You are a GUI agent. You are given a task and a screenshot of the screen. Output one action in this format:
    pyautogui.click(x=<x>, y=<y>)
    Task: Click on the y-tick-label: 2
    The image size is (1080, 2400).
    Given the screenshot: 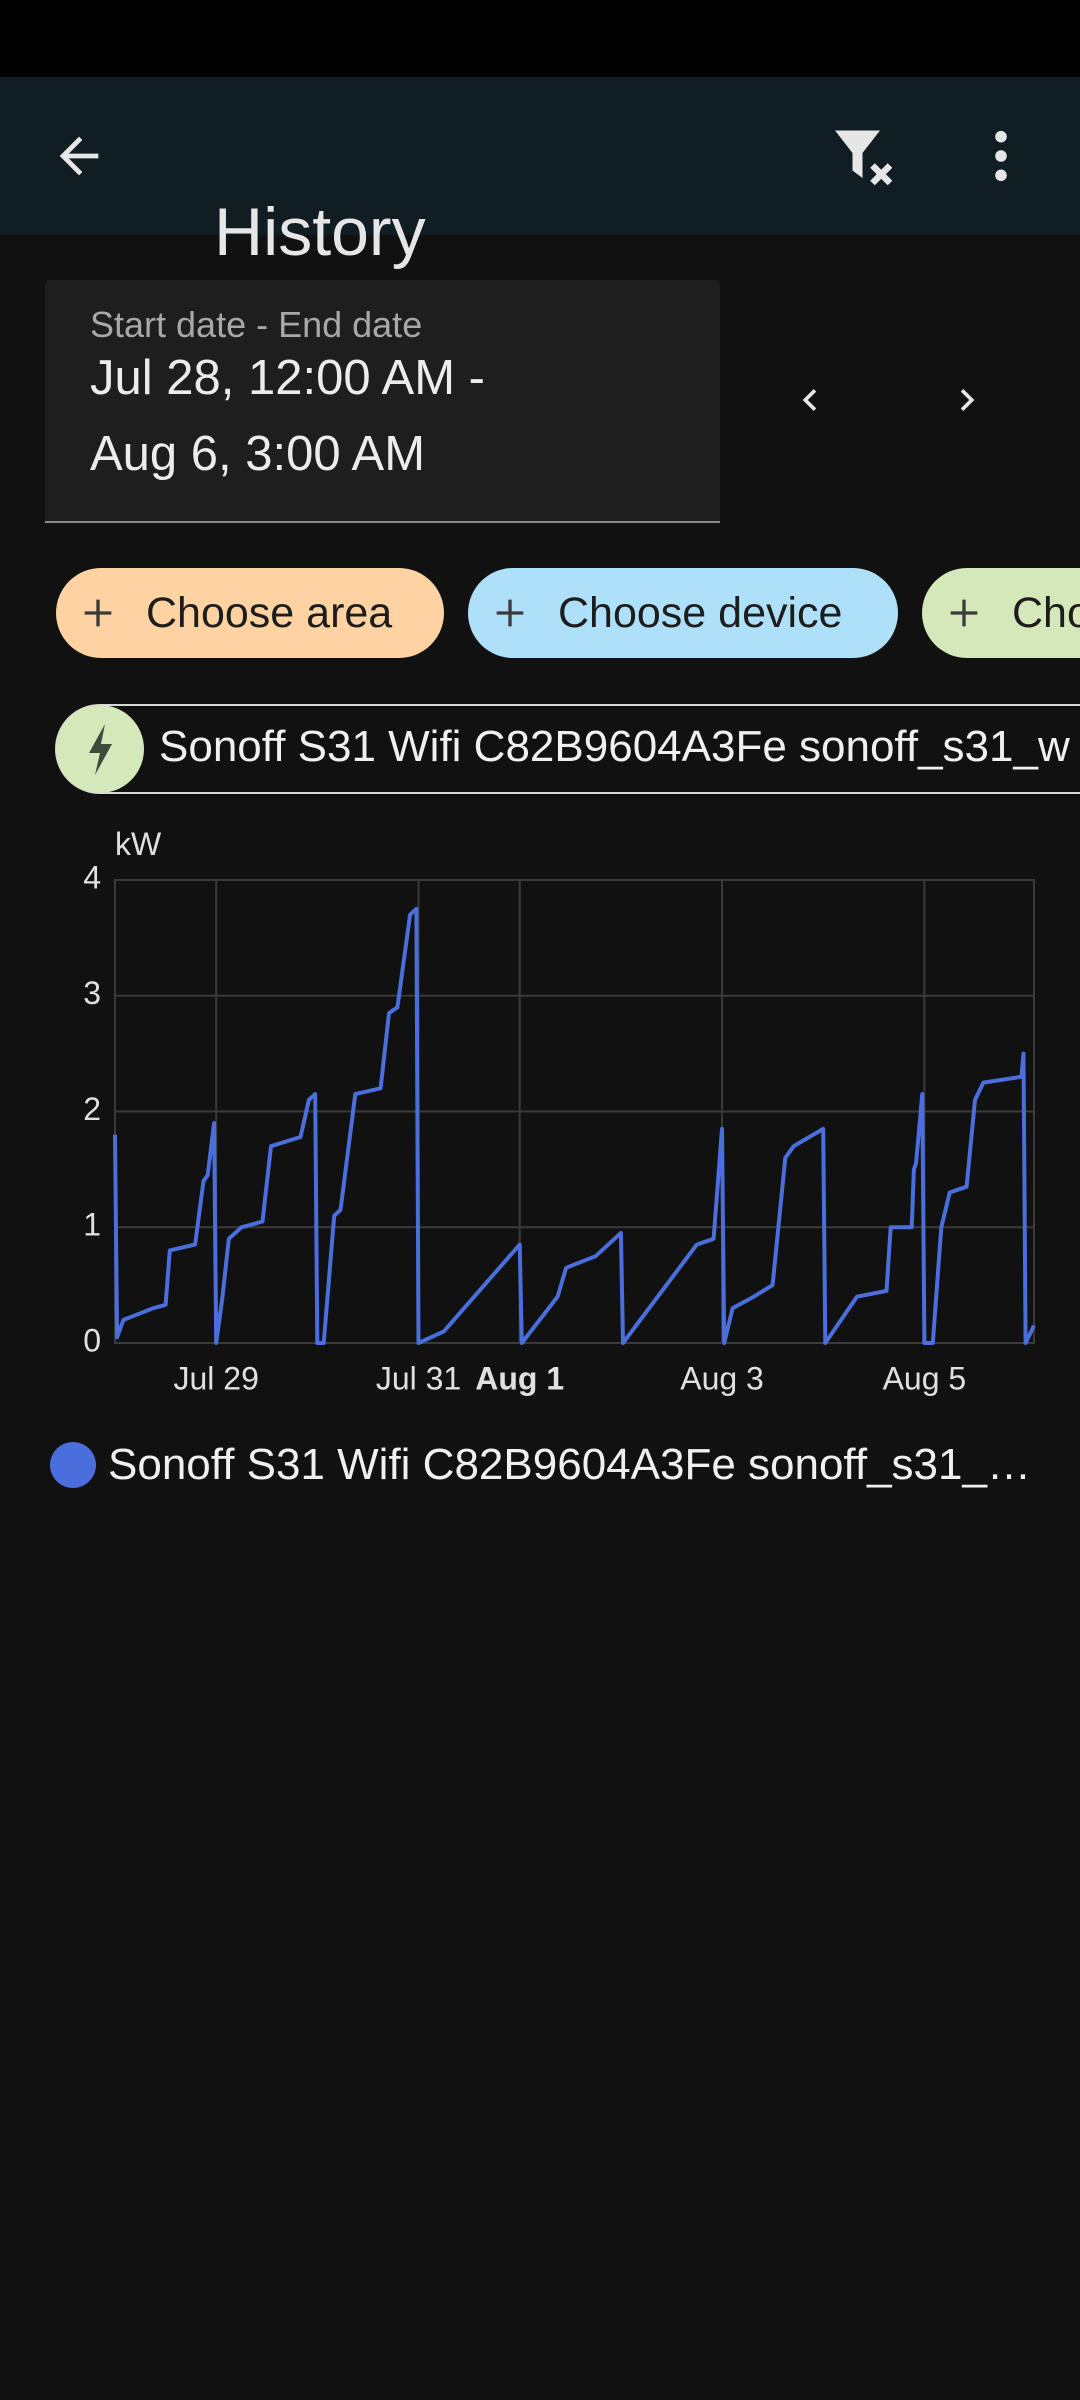 What is the action you would take?
    pyautogui.click(x=92, y=1109)
    